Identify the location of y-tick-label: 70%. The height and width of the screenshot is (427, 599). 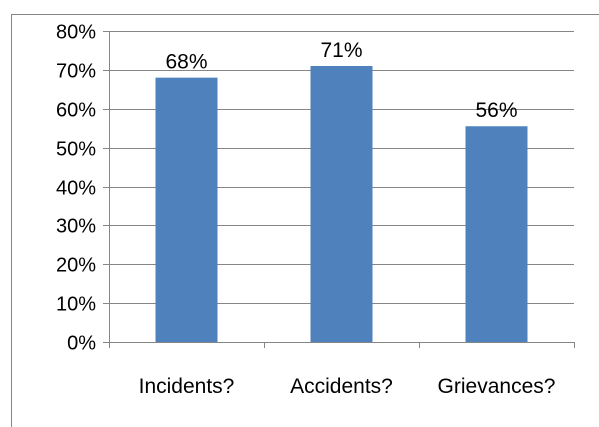
(76, 72).